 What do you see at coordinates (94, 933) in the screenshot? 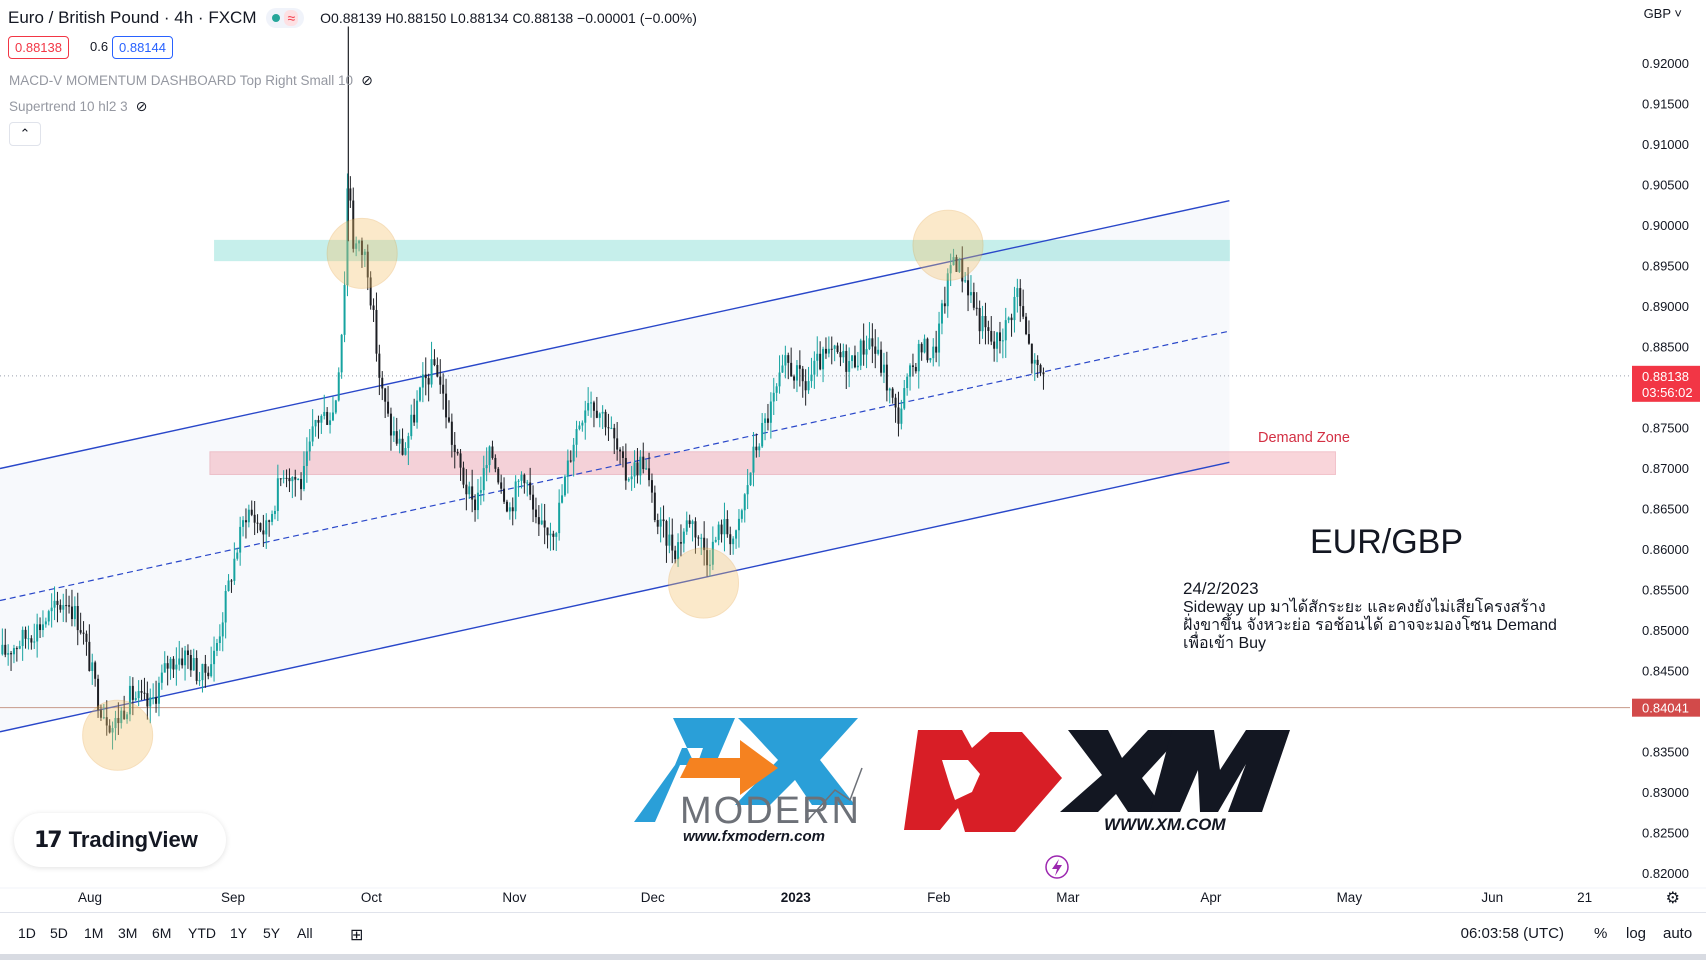
I see `range-1m: 1M` at bounding box center [94, 933].